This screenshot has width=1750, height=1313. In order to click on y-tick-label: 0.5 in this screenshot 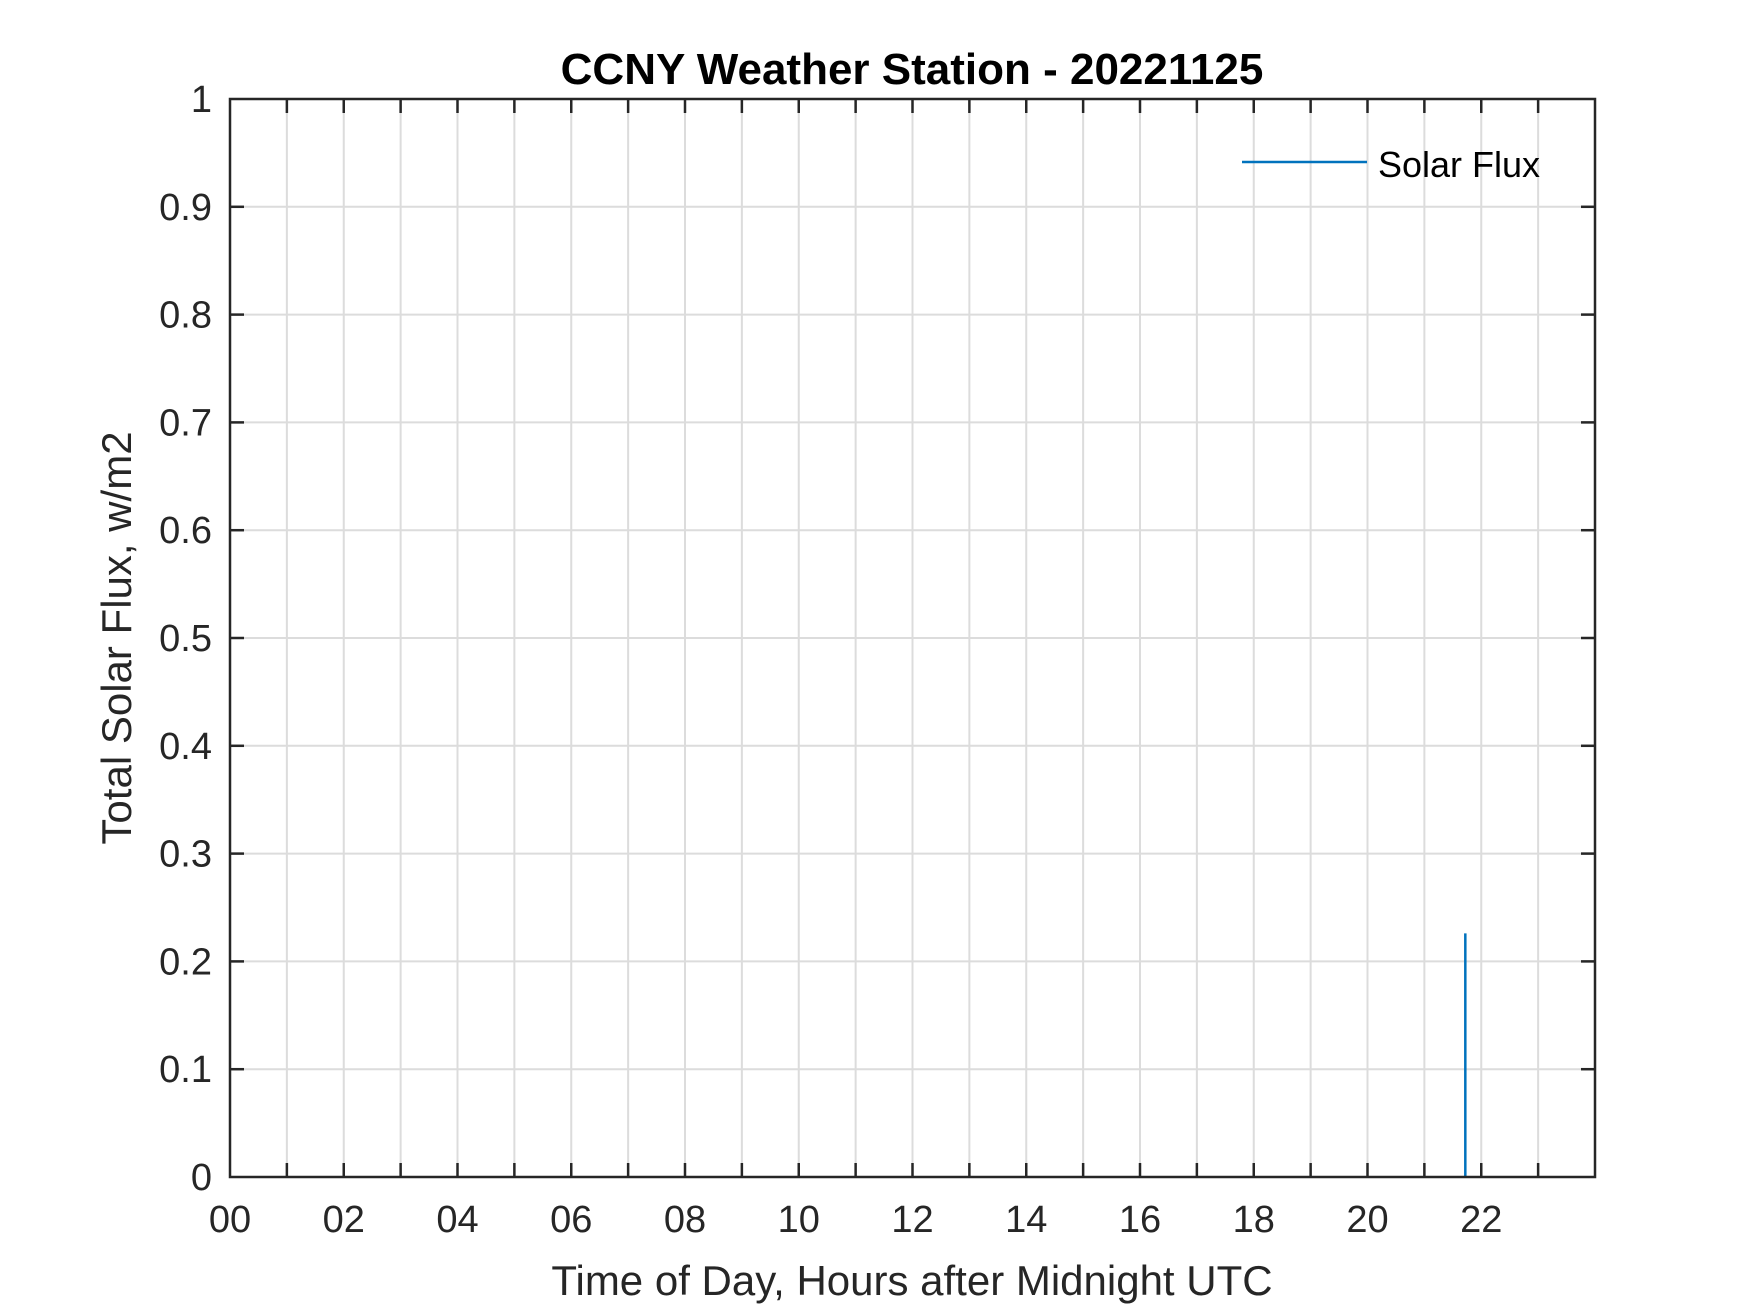, I will do `click(185, 639)`.